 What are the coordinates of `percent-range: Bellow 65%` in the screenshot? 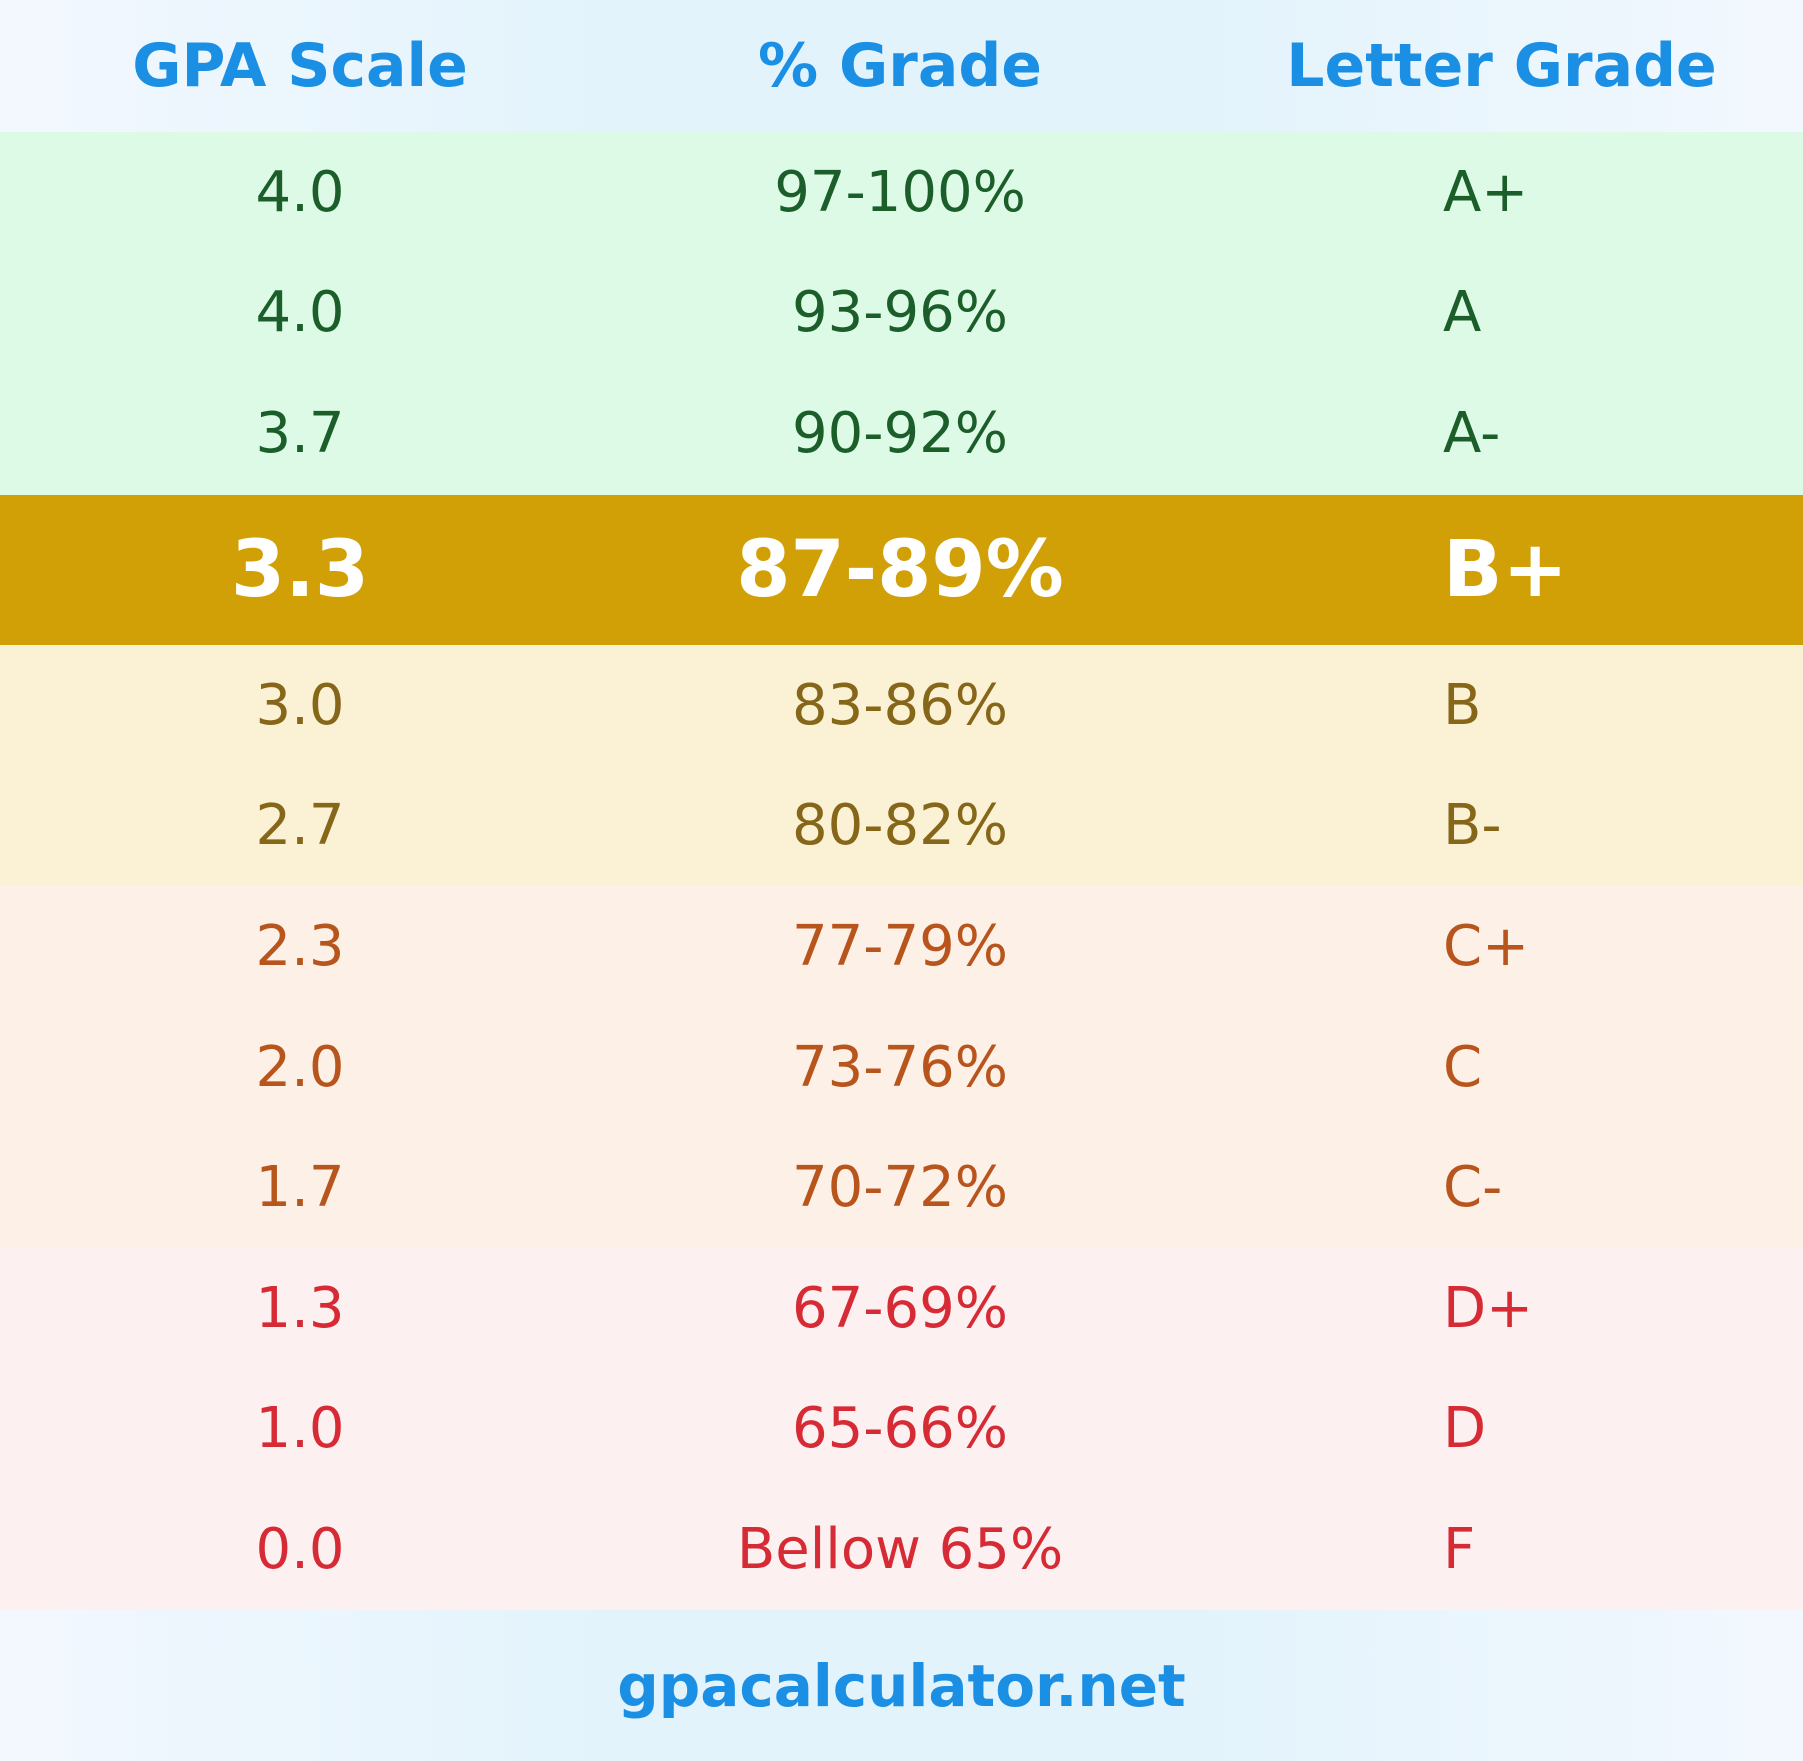 It's located at (900, 1549).